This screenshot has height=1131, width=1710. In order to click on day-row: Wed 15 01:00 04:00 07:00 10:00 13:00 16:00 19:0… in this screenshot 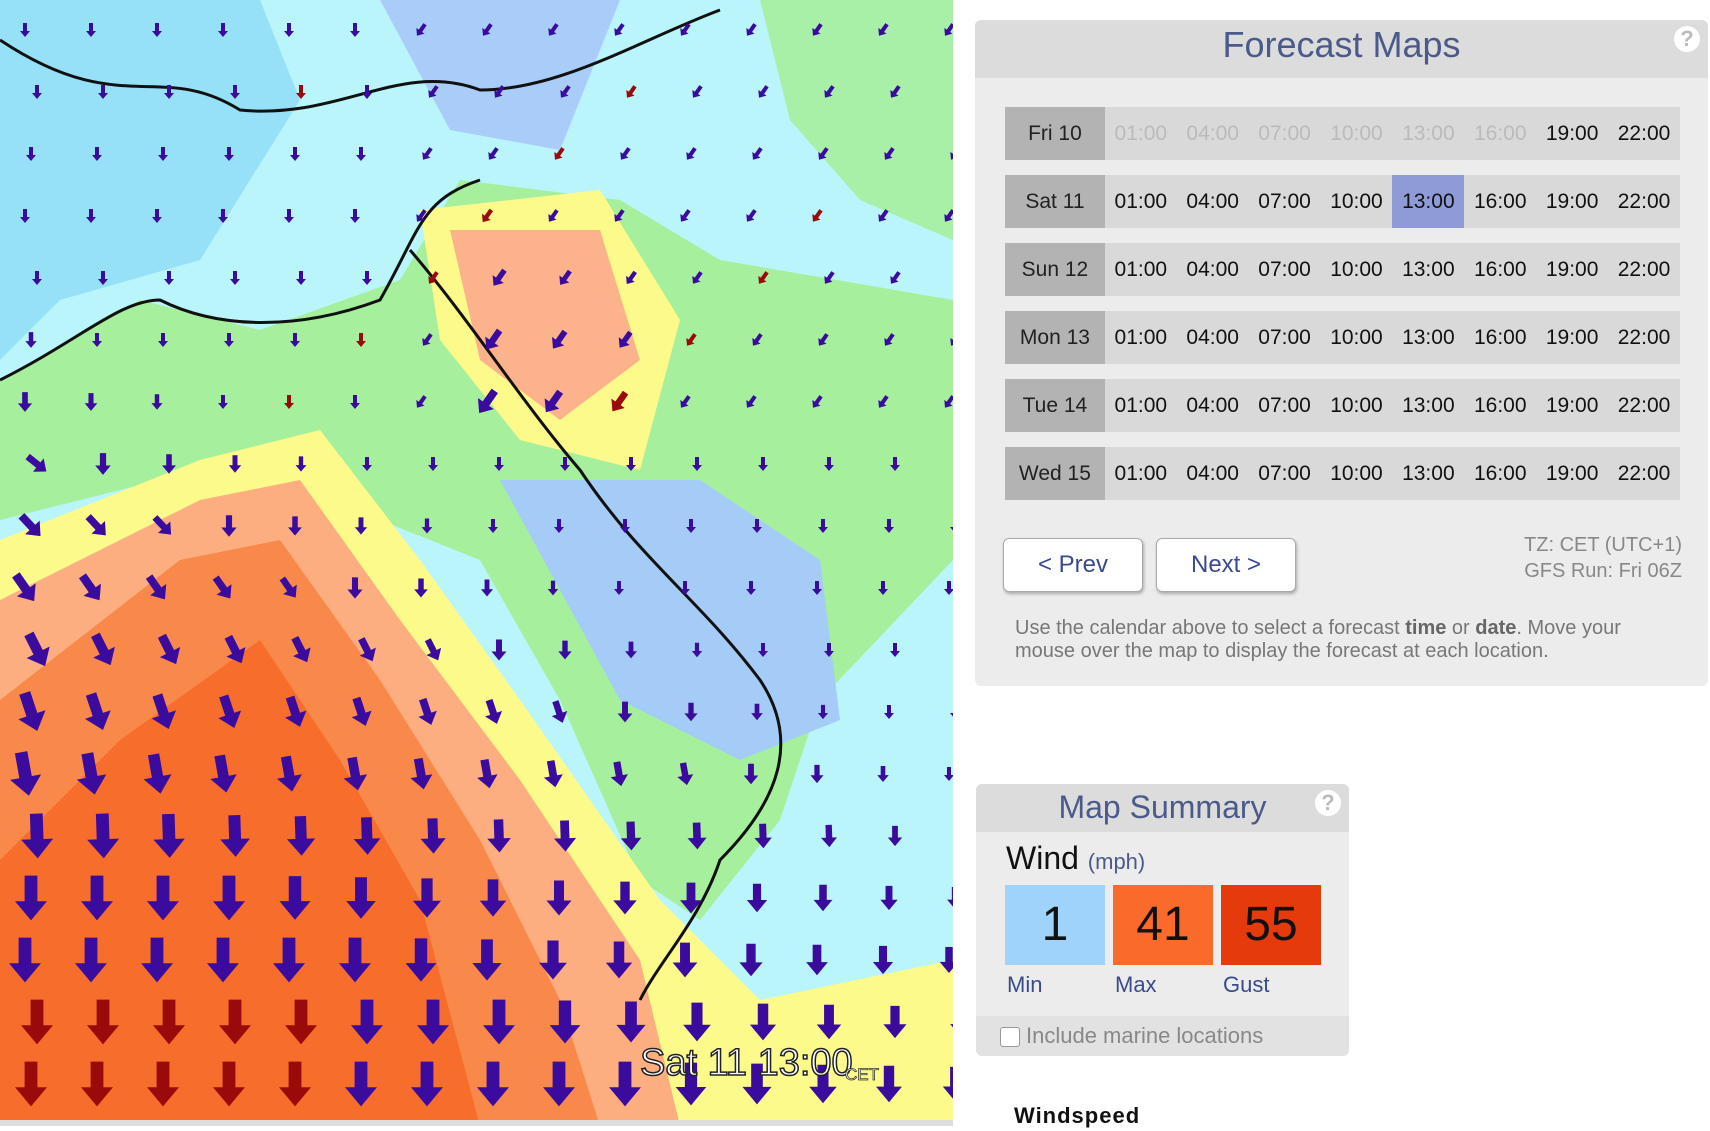, I will do `click(1342, 473)`.